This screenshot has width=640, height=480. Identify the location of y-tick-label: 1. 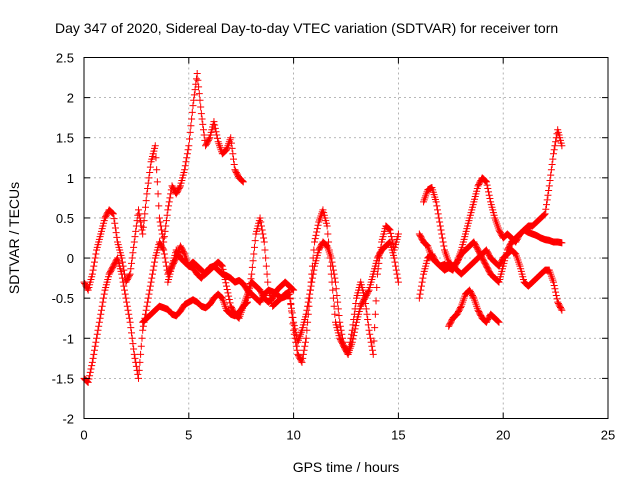
(70, 178).